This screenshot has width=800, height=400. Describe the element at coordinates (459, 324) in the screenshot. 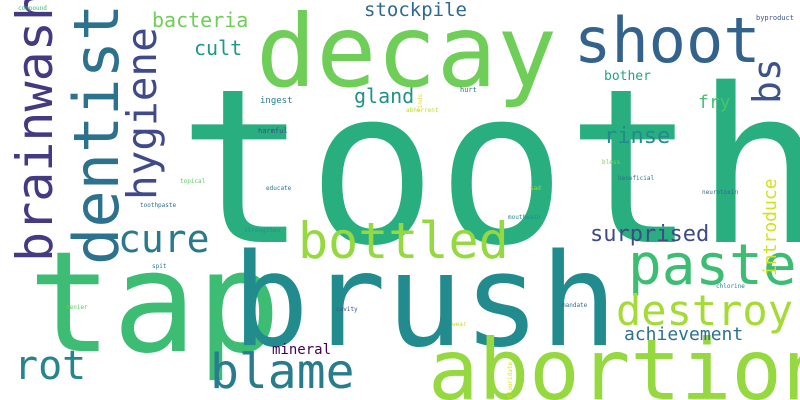

I see `word-wear: wear` at that location.